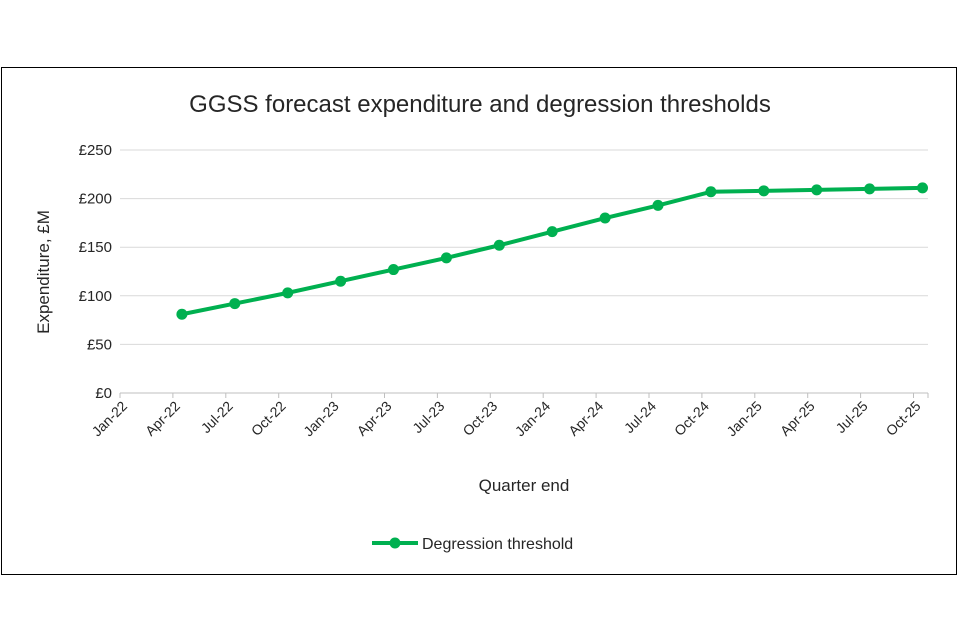 Image resolution: width=960 pixels, height=640 pixels. What do you see at coordinates (321, 419) in the screenshot?
I see `x-tick-label: Jan-23` at bounding box center [321, 419].